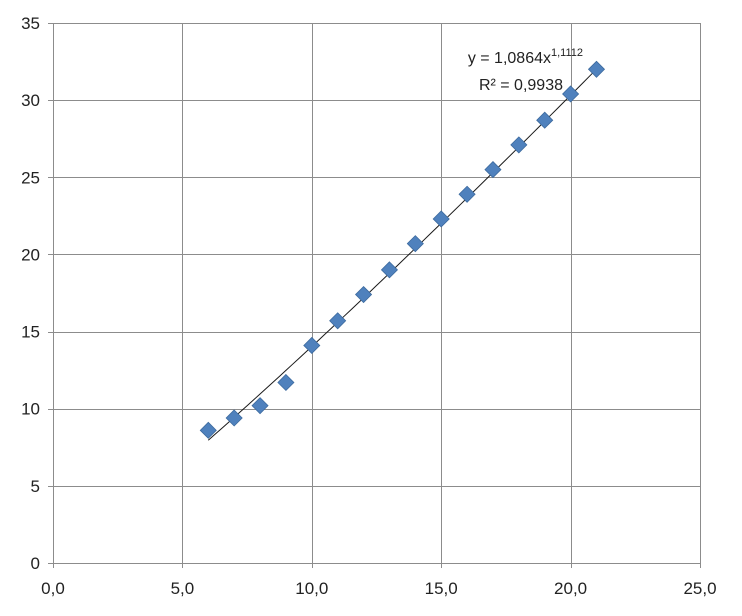 Image resolution: width=742 pixels, height=616 pixels. Describe the element at coordinates (699, 588) in the screenshot. I see `x-tick-label: 25,0` at that location.